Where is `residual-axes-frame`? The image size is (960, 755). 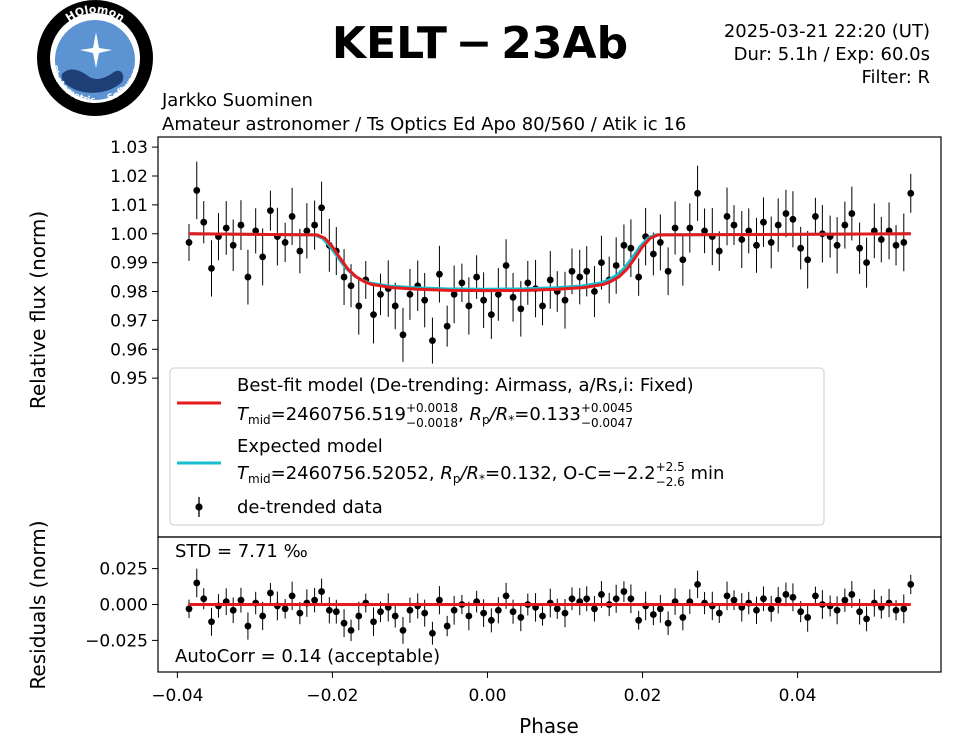 residual-axes-frame is located at coordinates (549, 604).